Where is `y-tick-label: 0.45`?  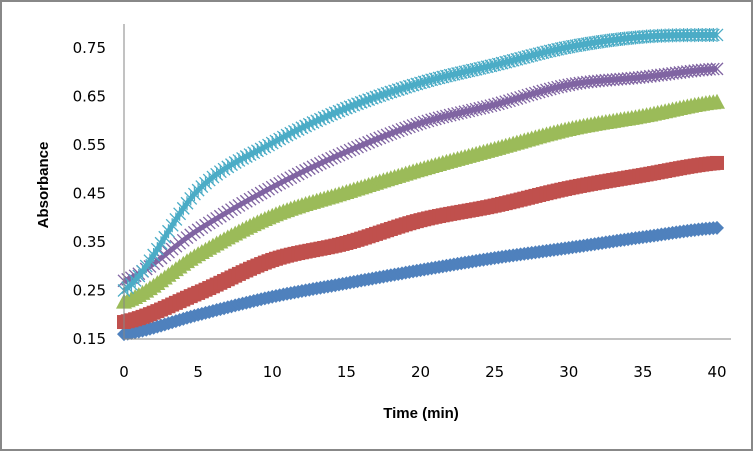
y-tick-label: 0.45 is located at coordinates (89, 194).